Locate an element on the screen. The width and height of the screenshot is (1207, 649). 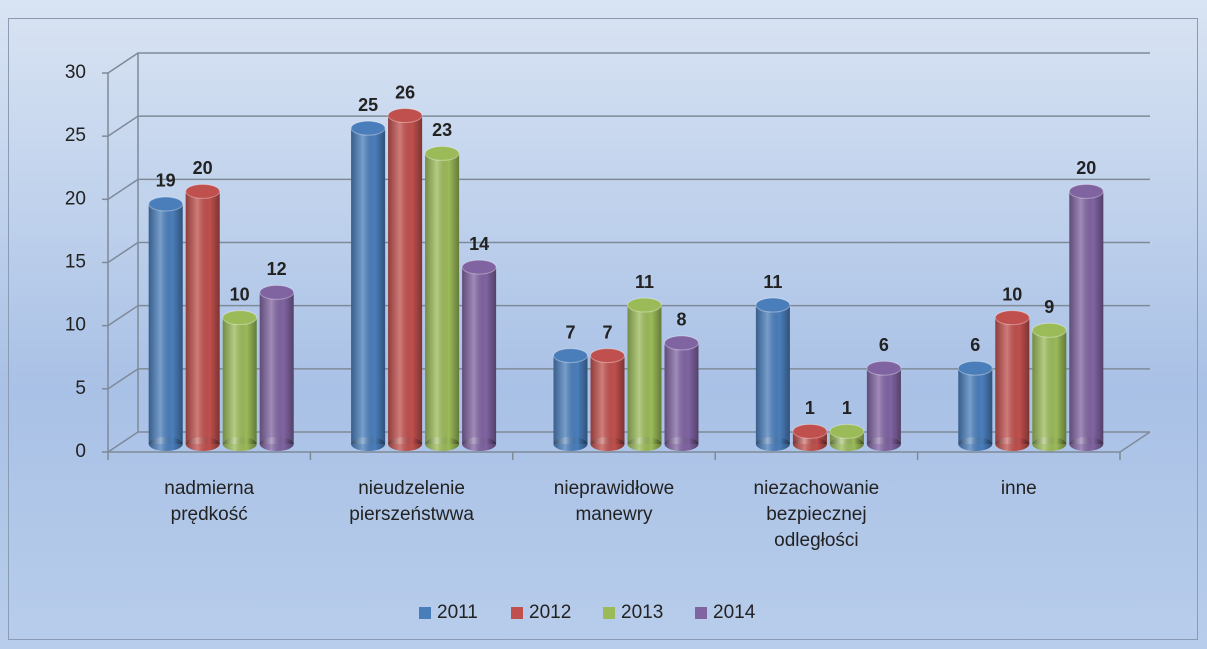
legend-label: 2014 is located at coordinates (734, 612).